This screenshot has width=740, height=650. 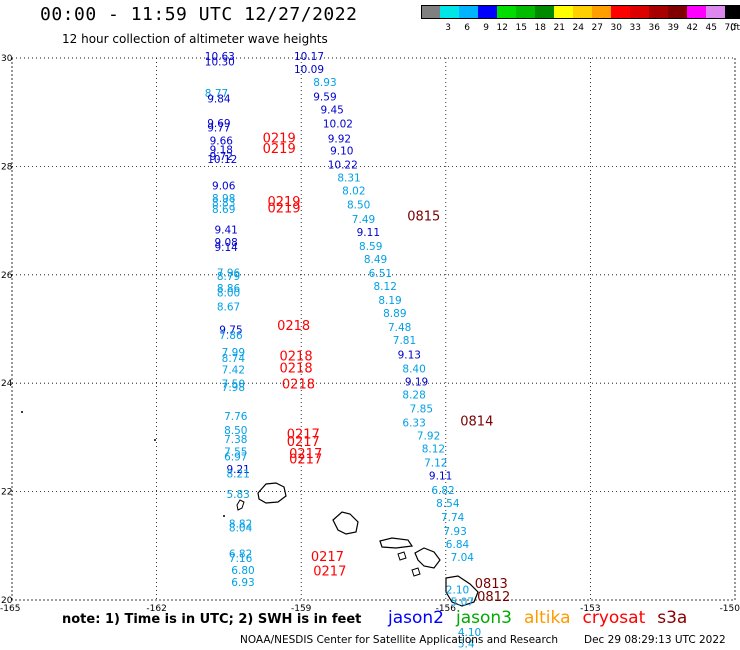 What do you see at coordinates (216, 94) in the screenshot?
I see `wave-height-value: 8.77` at bounding box center [216, 94].